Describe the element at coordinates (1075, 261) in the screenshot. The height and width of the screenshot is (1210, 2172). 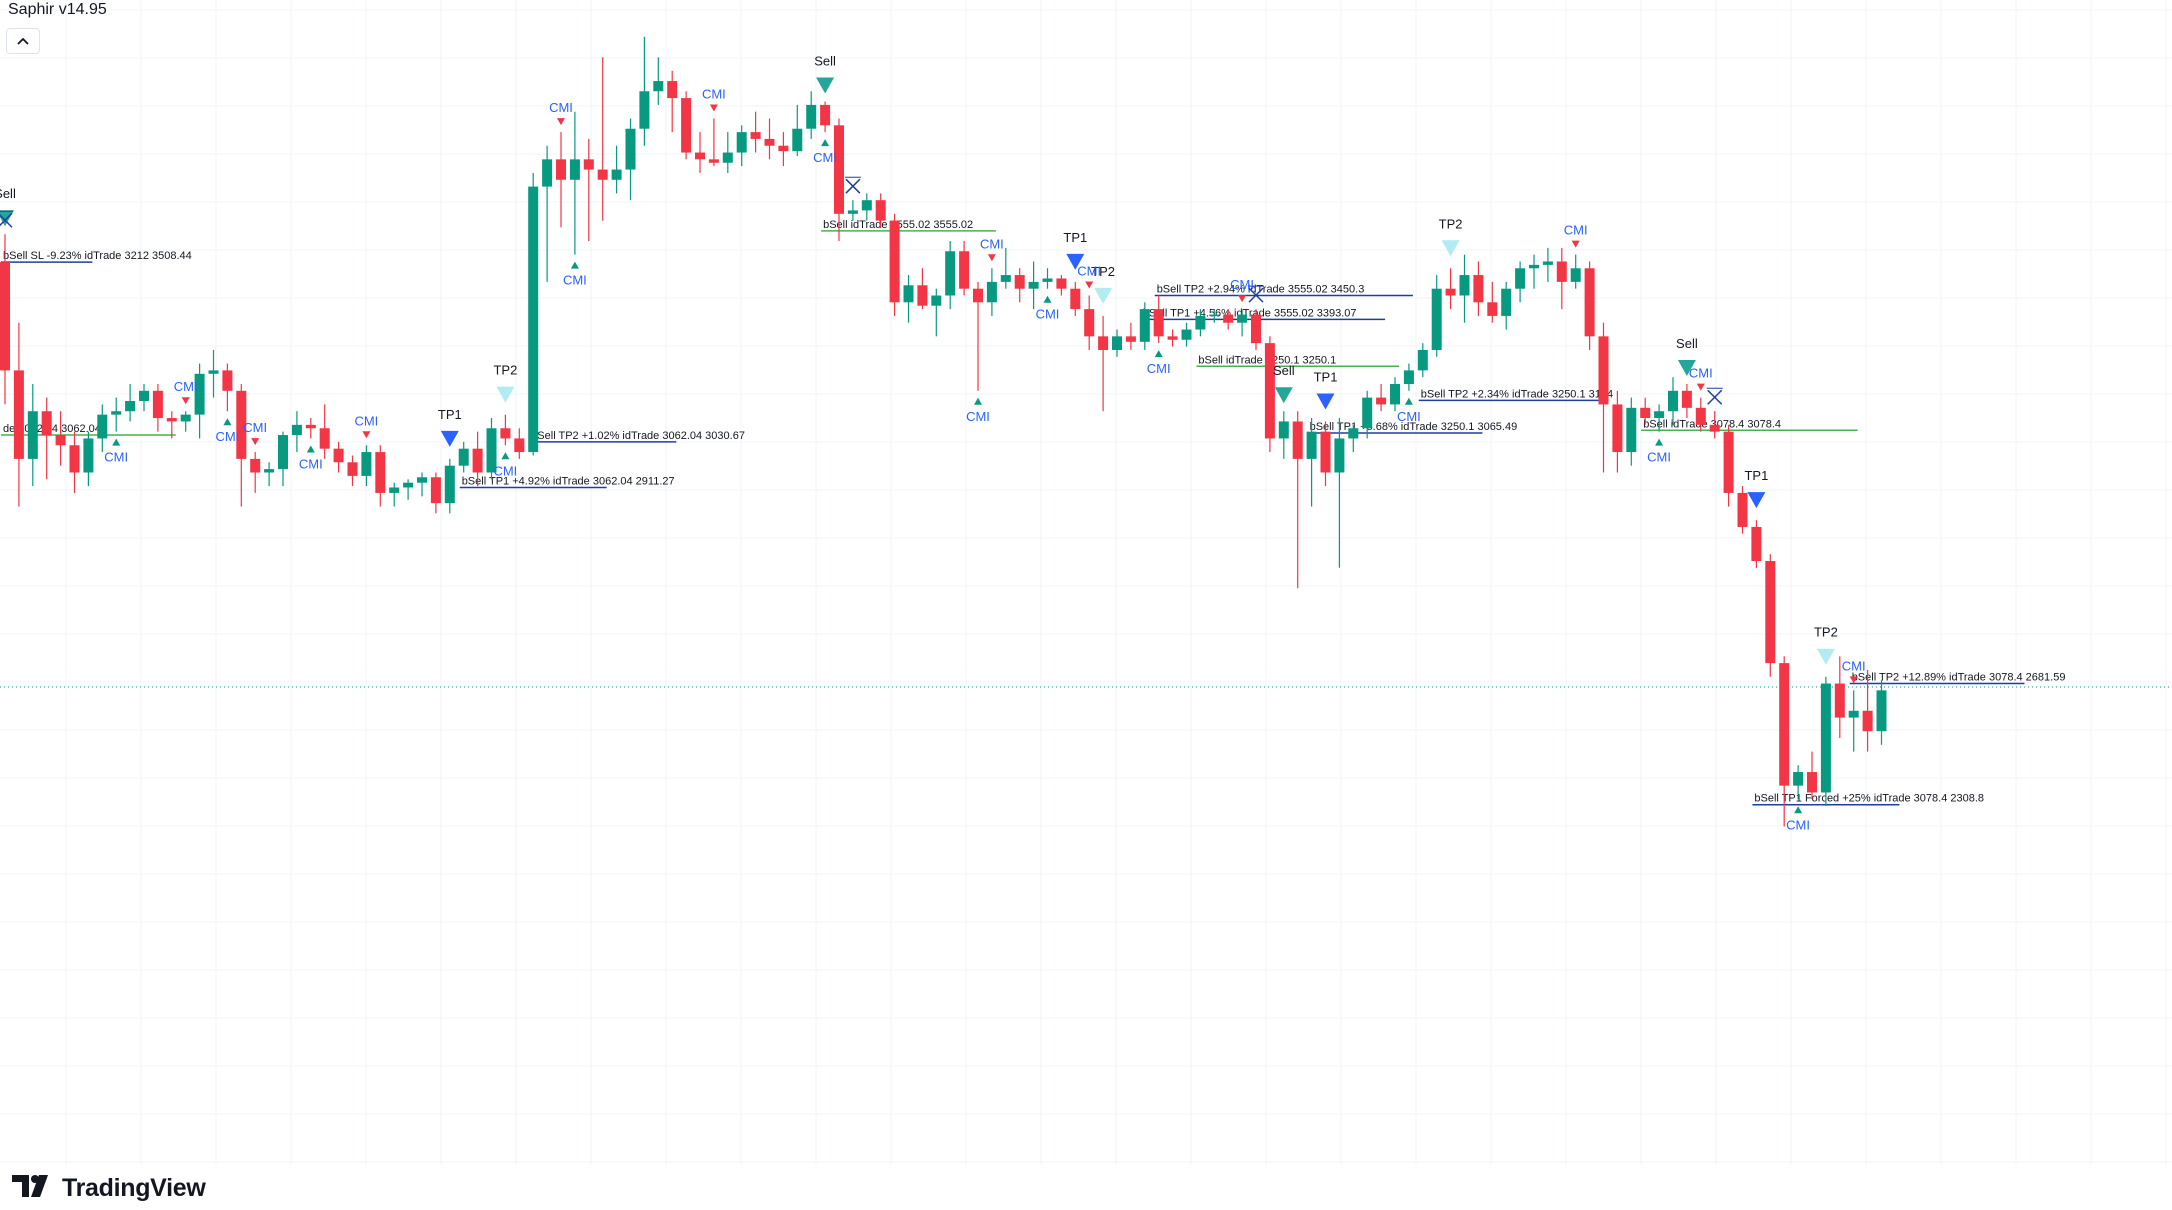
I see `tp1-signal-icon` at that location.